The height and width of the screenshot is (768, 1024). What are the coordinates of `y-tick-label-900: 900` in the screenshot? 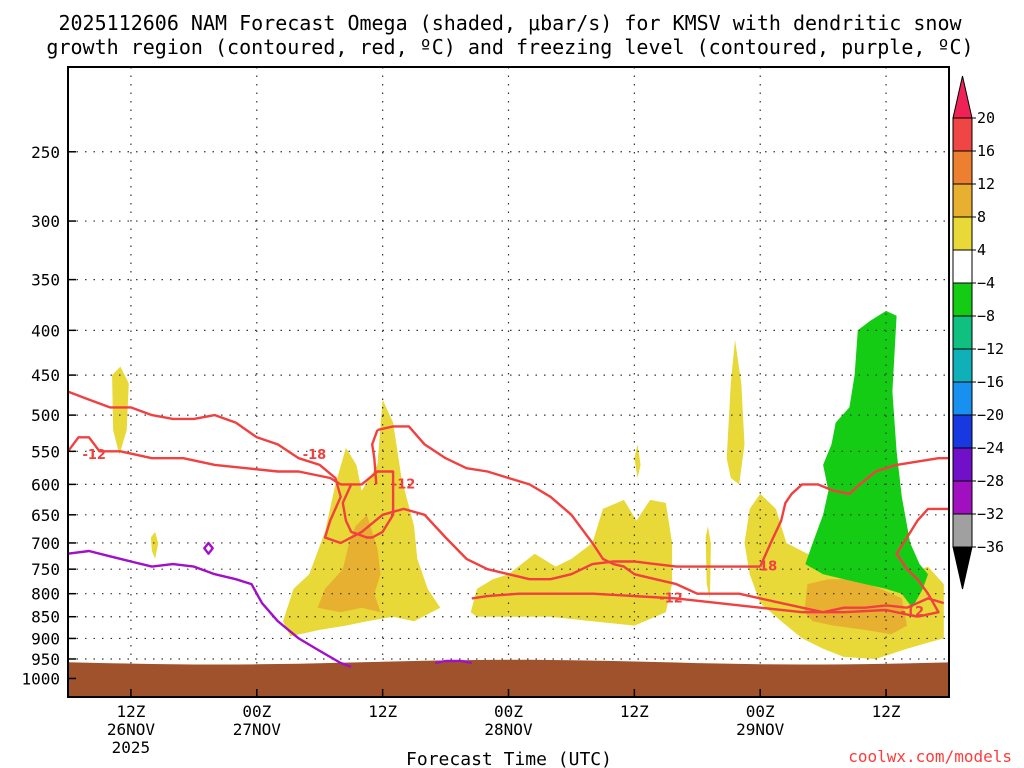 It's located at (45, 638).